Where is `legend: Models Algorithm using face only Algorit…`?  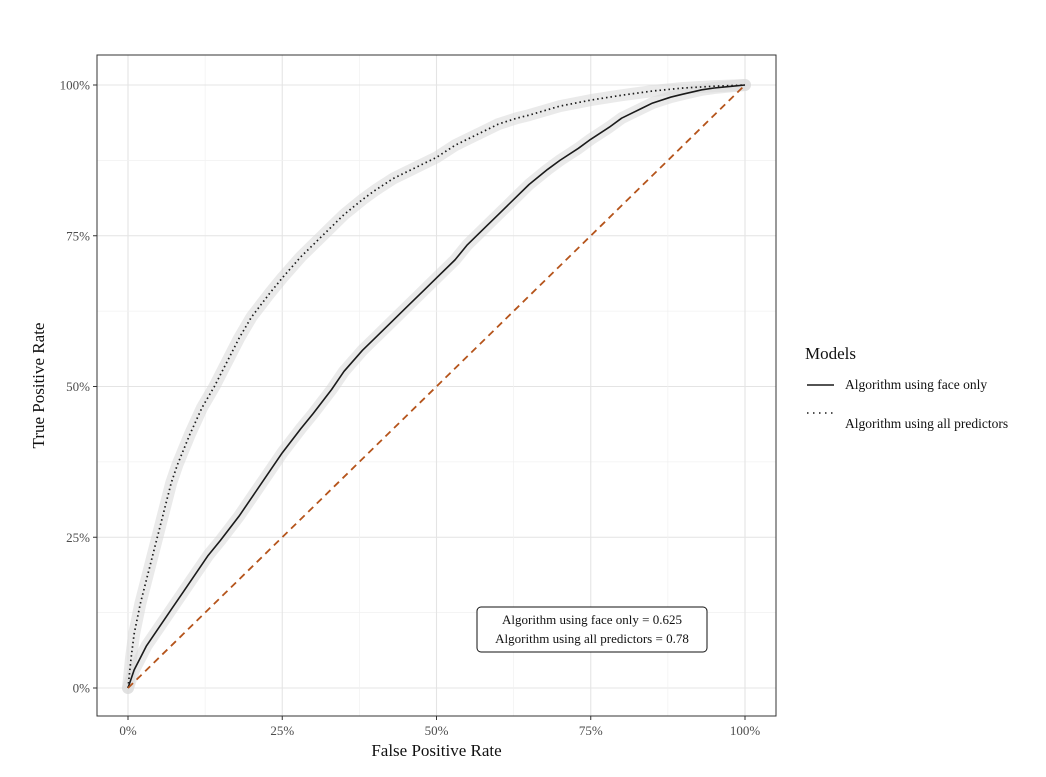
legend: Models Algorithm using face only Algorit… is located at coordinates (906, 387).